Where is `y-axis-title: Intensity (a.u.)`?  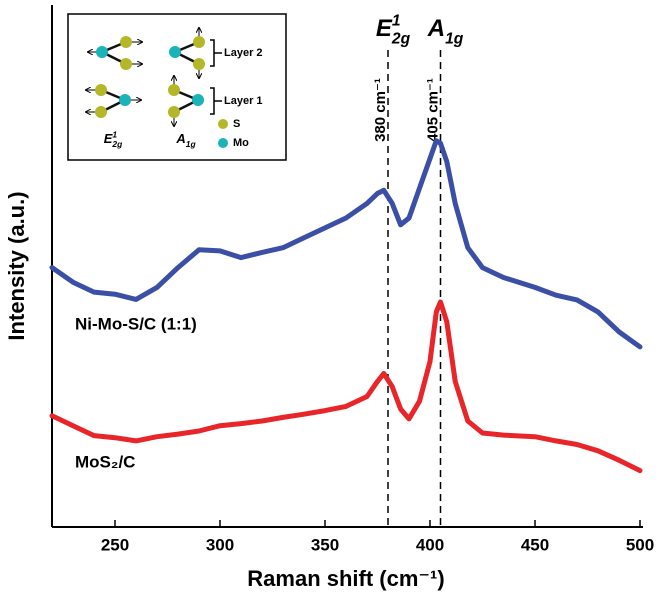 y-axis-title: Intensity (a.u.) is located at coordinates (16, 265).